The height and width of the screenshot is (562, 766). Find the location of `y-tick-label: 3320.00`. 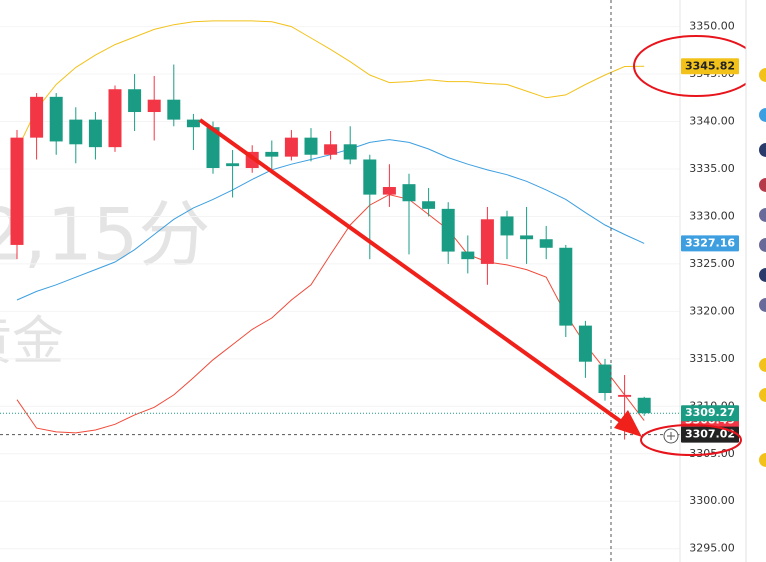

y-tick-label: 3320.00 is located at coordinates (712, 310).